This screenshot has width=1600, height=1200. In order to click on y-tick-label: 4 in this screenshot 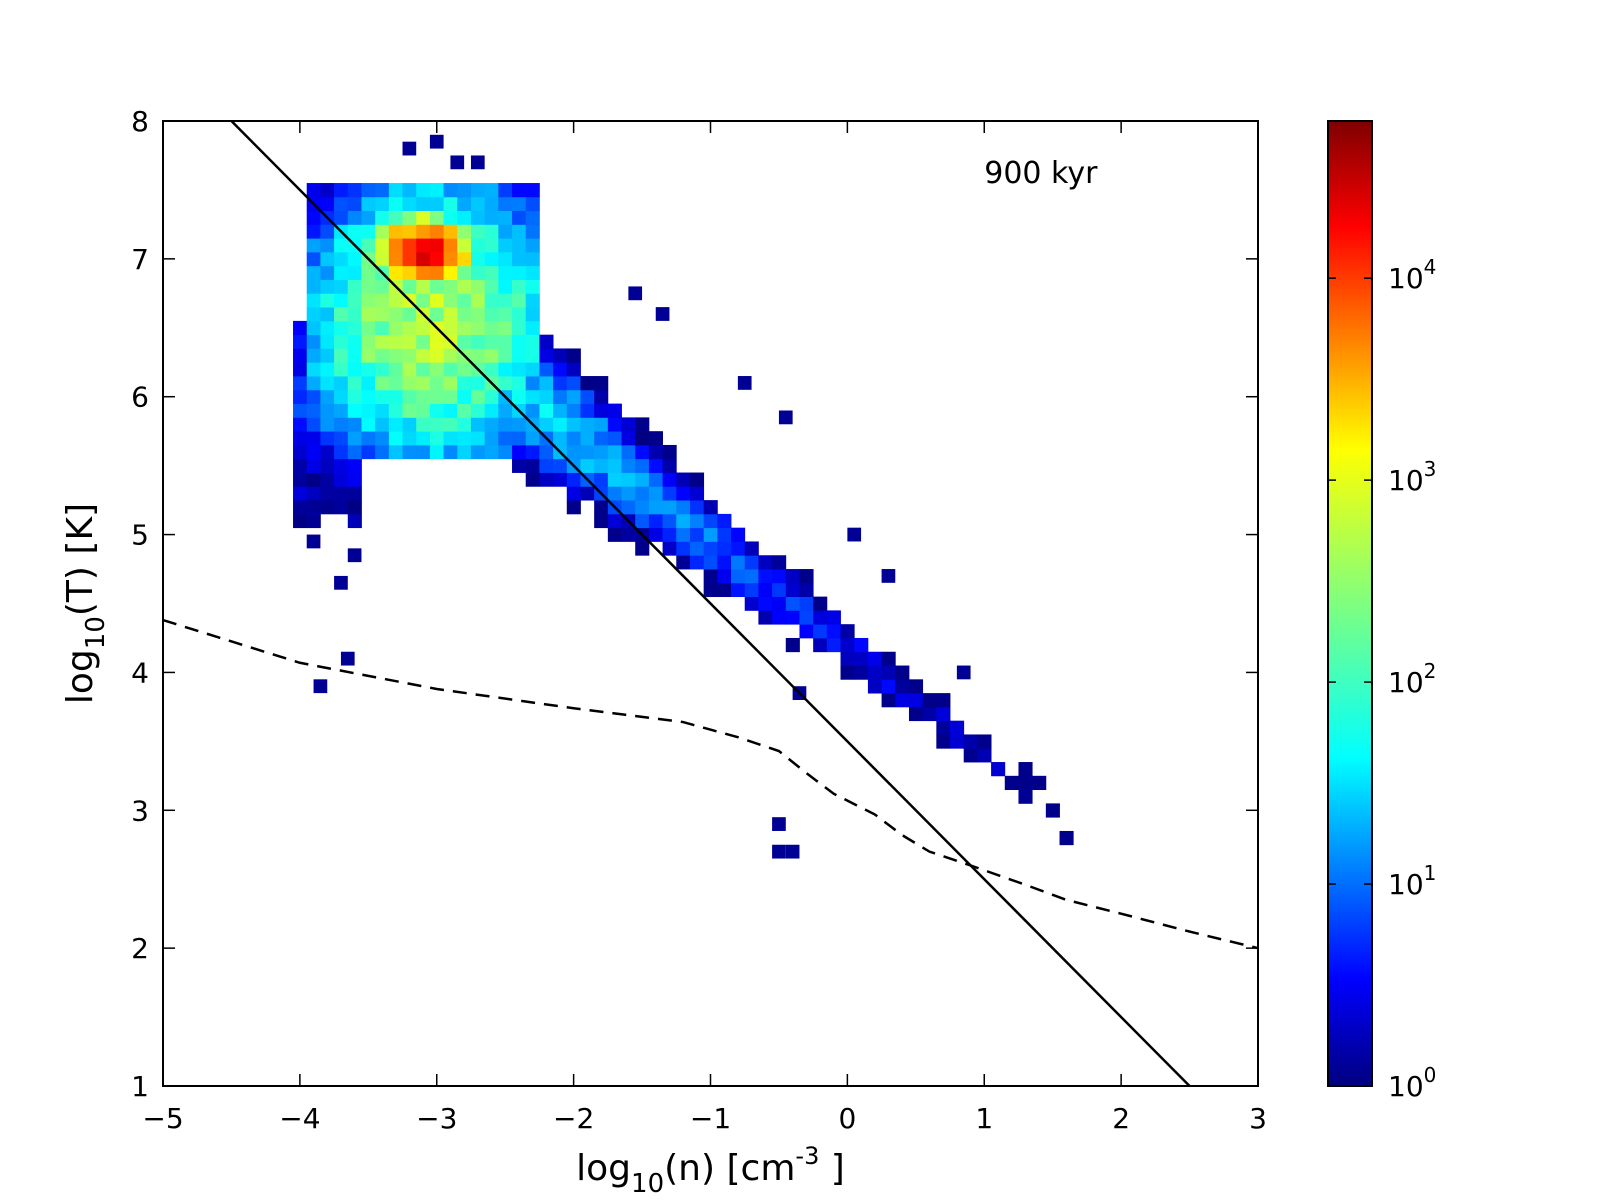, I will do `click(140, 672)`.